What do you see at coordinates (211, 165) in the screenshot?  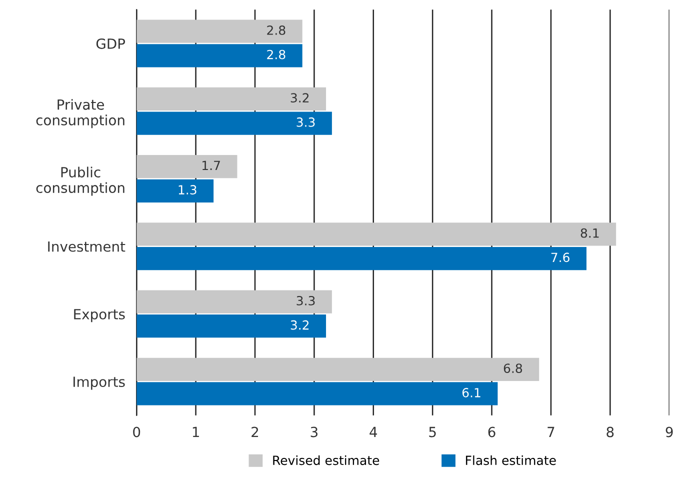 I see `data-label: 1.7` at bounding box center [211, 165].